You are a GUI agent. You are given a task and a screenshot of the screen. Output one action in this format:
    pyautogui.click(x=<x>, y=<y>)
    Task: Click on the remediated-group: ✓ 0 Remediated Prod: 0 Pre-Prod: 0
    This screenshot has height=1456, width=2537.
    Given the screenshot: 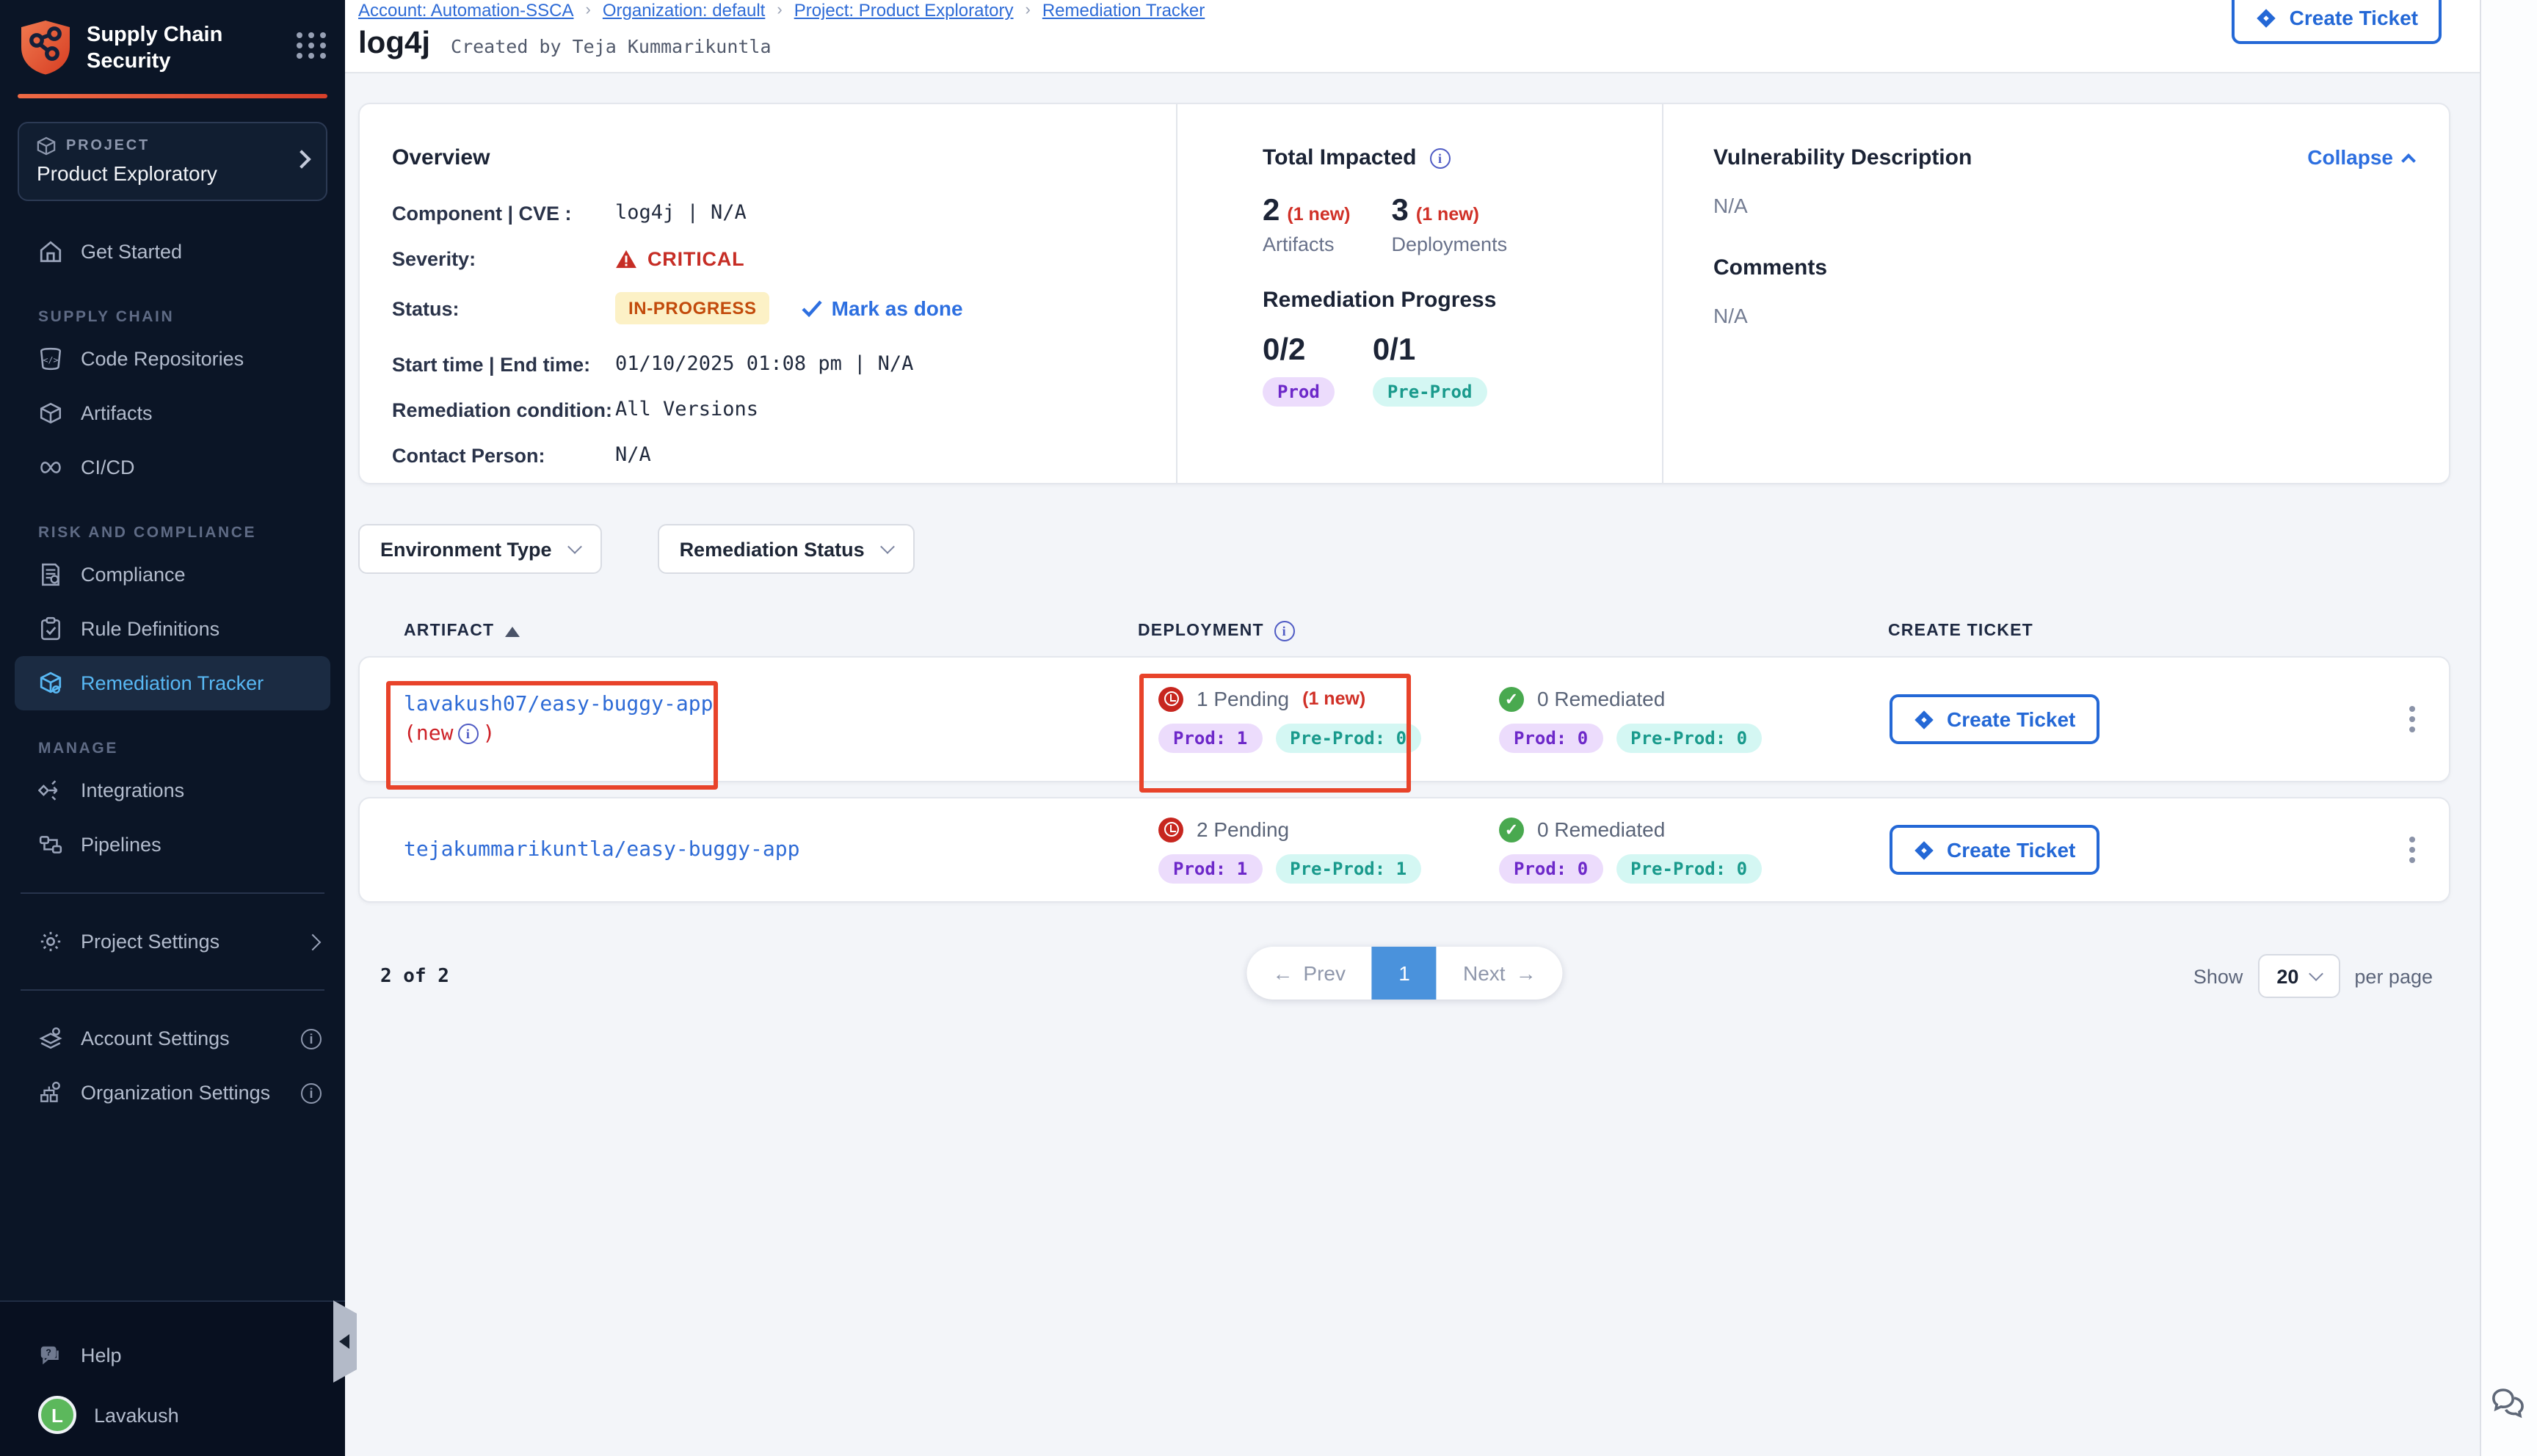 What is the action you would take?
    pyautogui.click(x=1631, y=719)
    